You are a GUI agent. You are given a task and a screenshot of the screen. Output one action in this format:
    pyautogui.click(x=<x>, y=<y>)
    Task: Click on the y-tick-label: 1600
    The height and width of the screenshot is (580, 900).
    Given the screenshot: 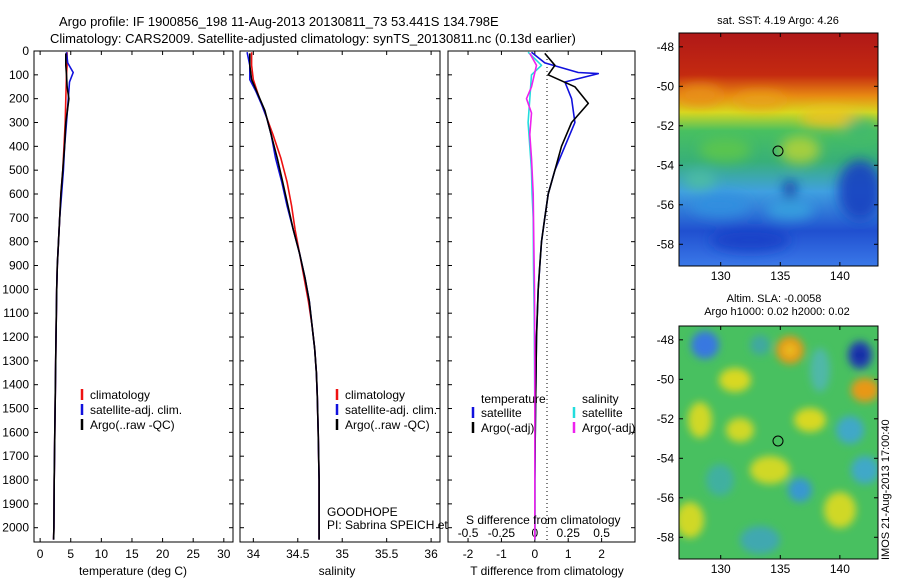 What is the action you would take?
    pyautogui.click(x=15, y=432)
    